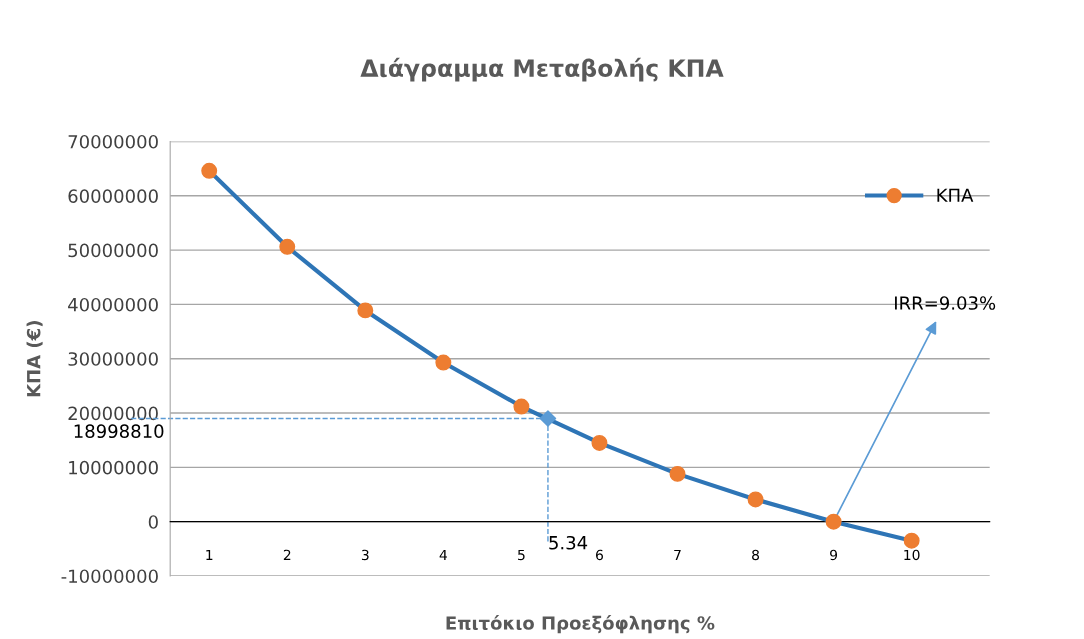  I want to click on y-tick-label: 60000000, so click(113, 196).